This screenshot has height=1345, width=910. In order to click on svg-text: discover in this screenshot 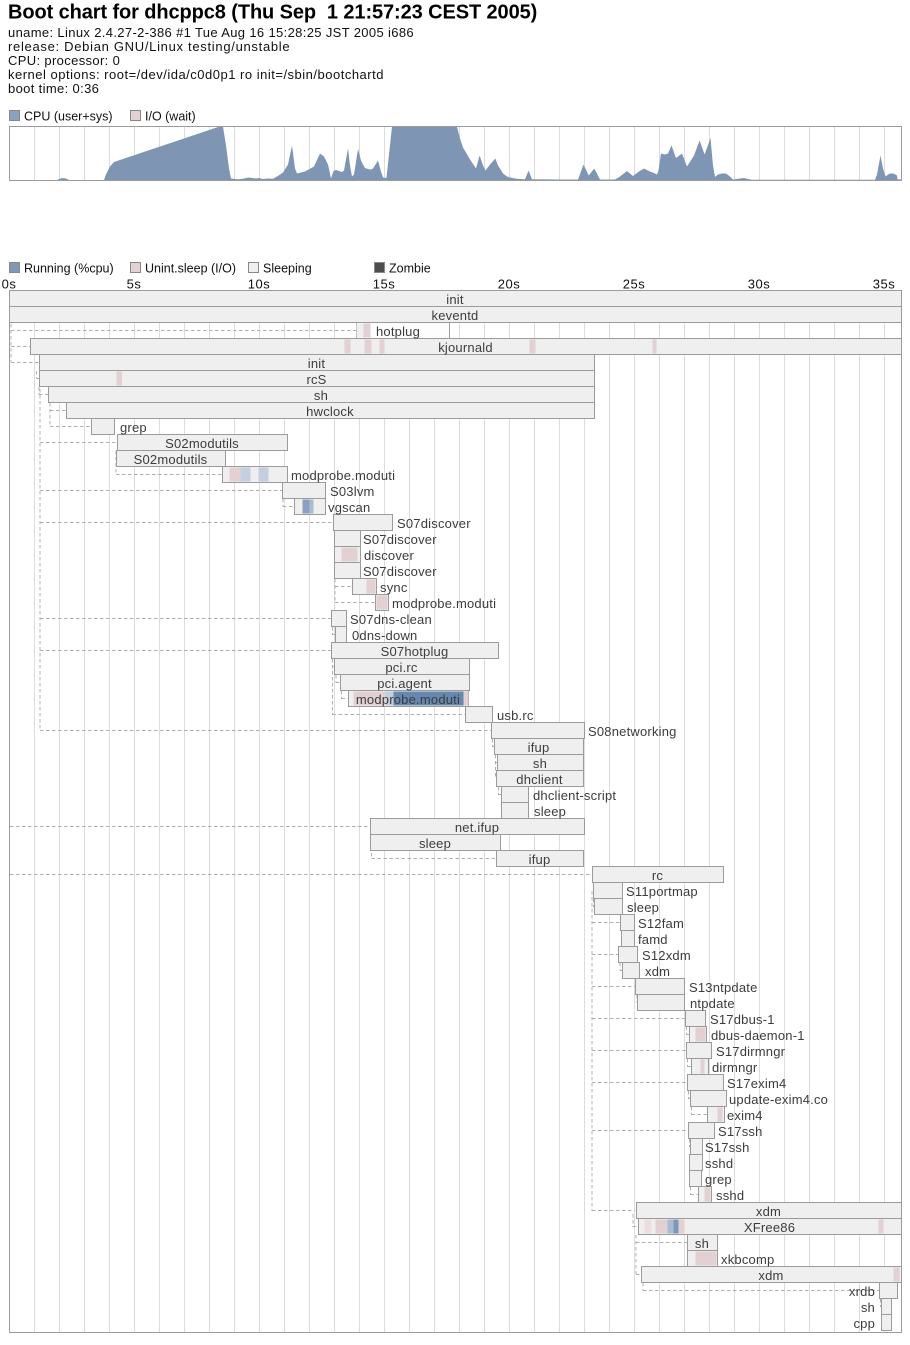, I will do `click(389, 555)`.